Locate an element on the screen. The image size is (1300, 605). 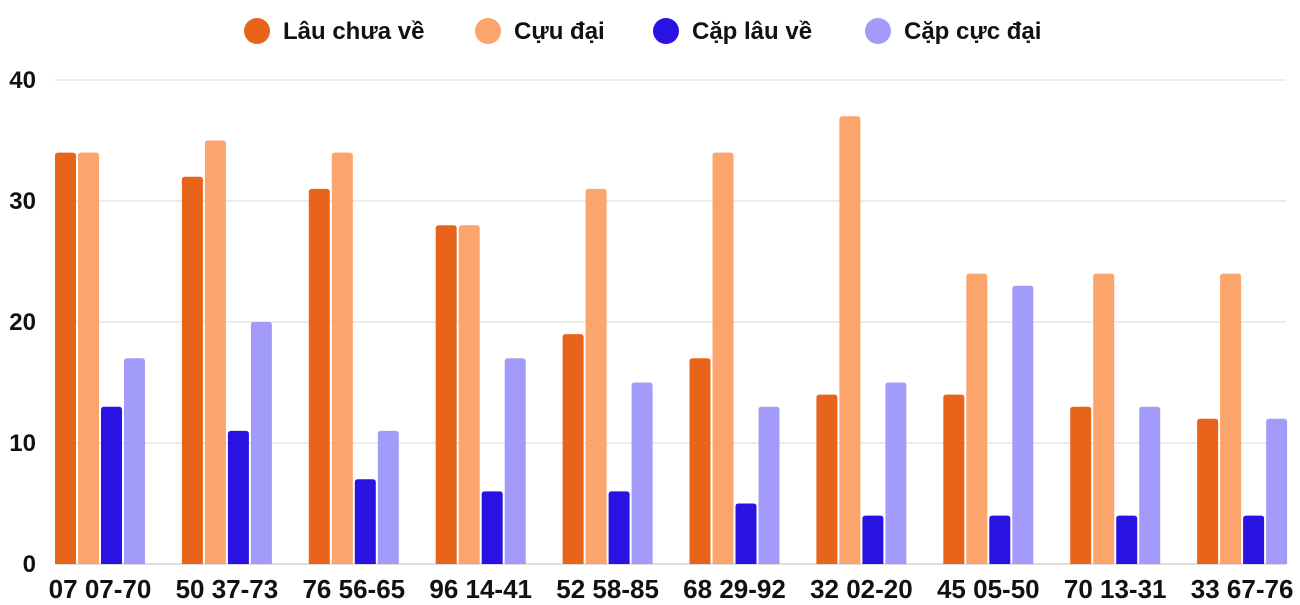
x-tick-label: 32 02-20 is located at coordinates (861, 587).